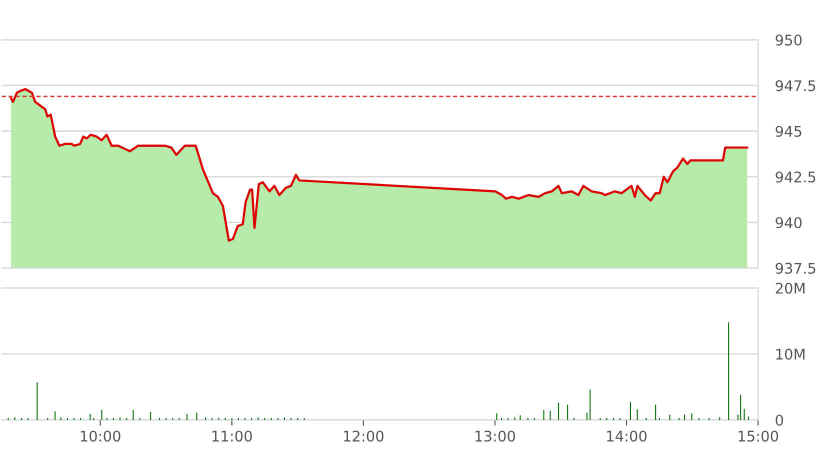  Describe the element at coordinates (796, 177) in the screenshot. I see `y-tick-label: 942.5` at that location.